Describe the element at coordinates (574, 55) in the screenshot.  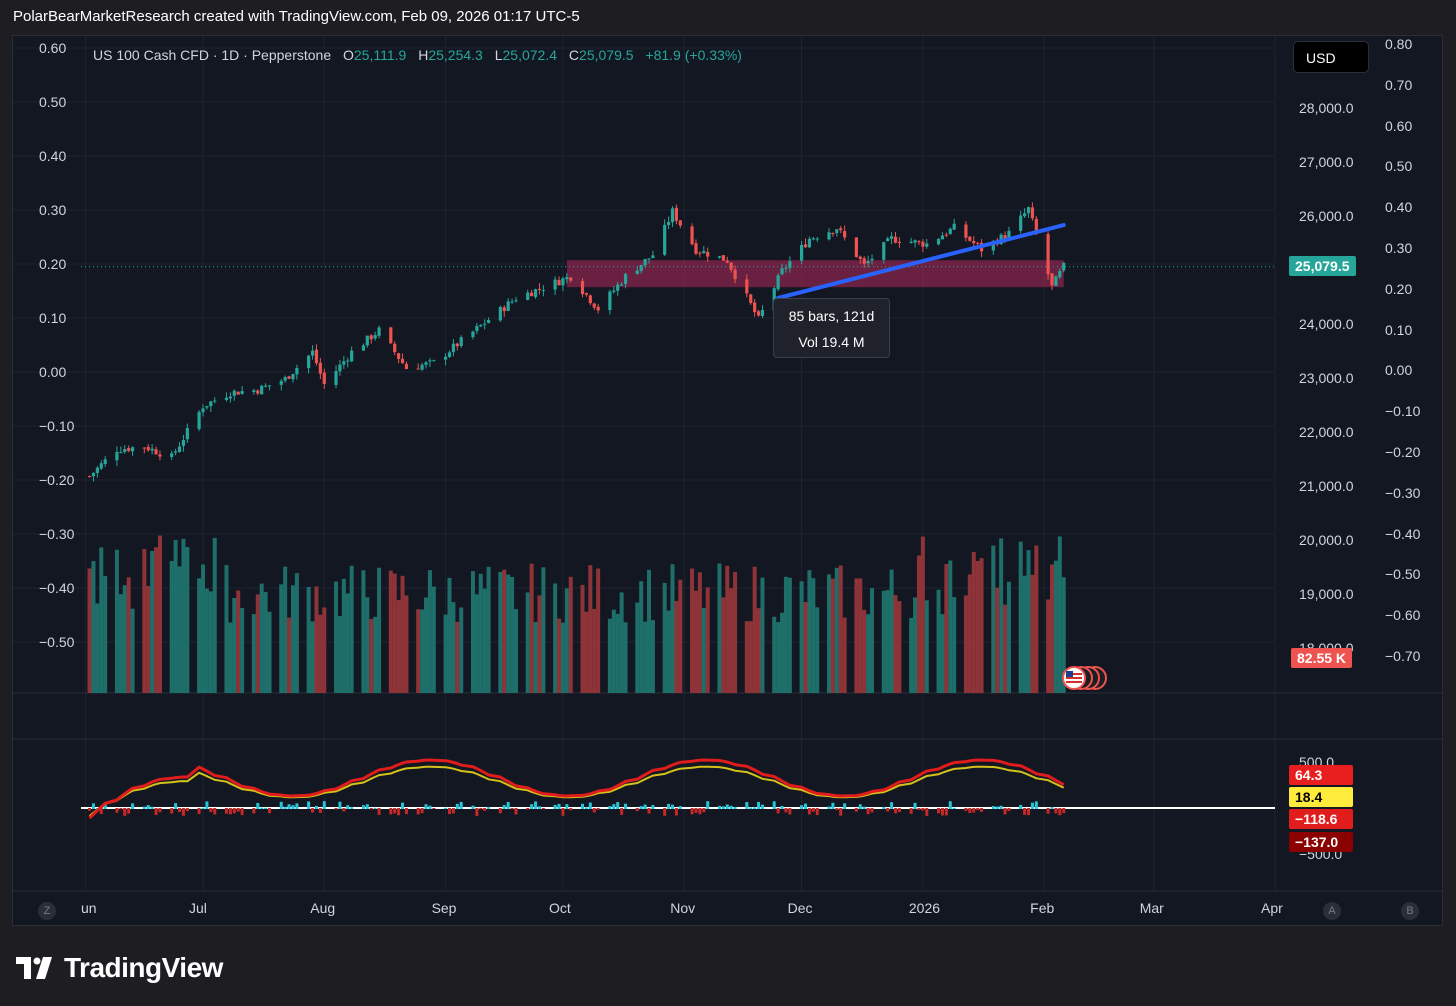
I see `close-label: C` at that location.